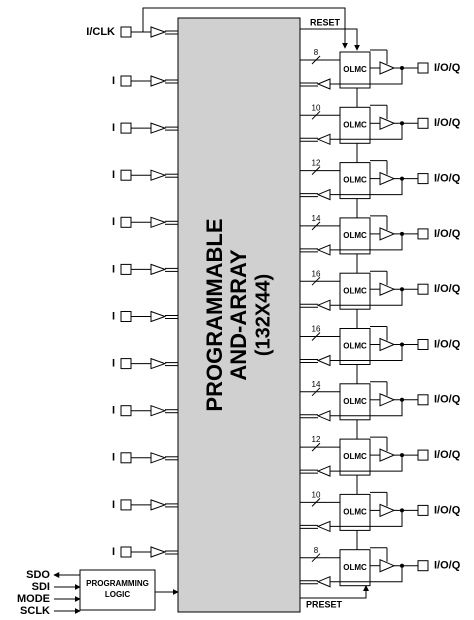 The width and height of the screenshot is (474, 620). Describe the element at coordinates (38, 575) in the screenshot. I see `prog-signal-label: SDO` at that location.